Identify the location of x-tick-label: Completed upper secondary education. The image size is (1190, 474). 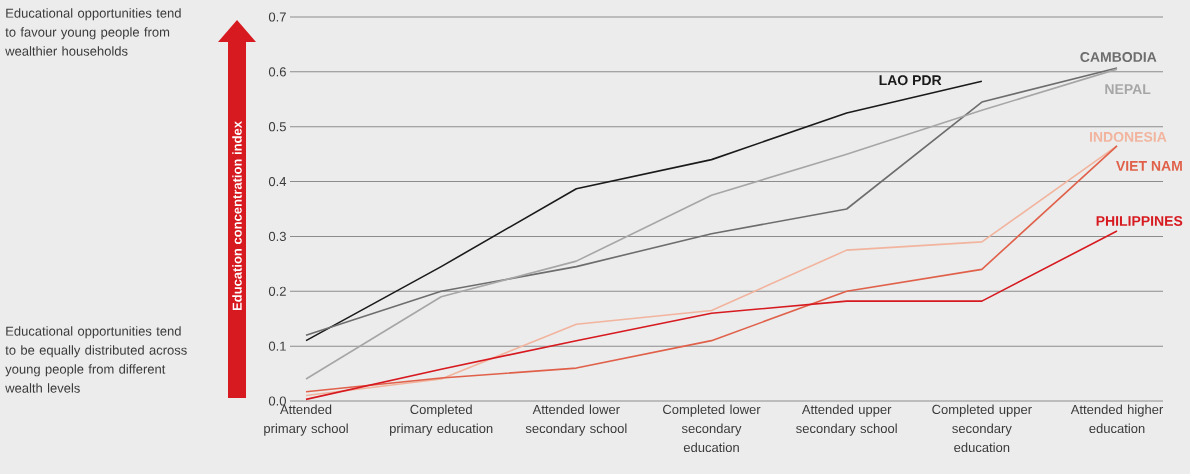
(982, 428).